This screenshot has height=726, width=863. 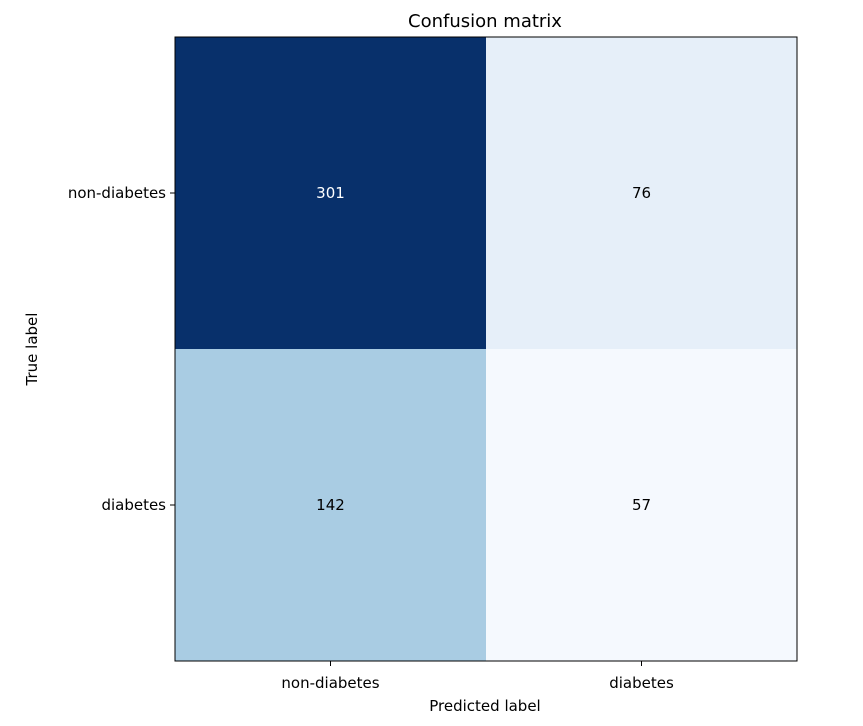 I want to click on y-axis-label: True label, so click(x=32, y=350).